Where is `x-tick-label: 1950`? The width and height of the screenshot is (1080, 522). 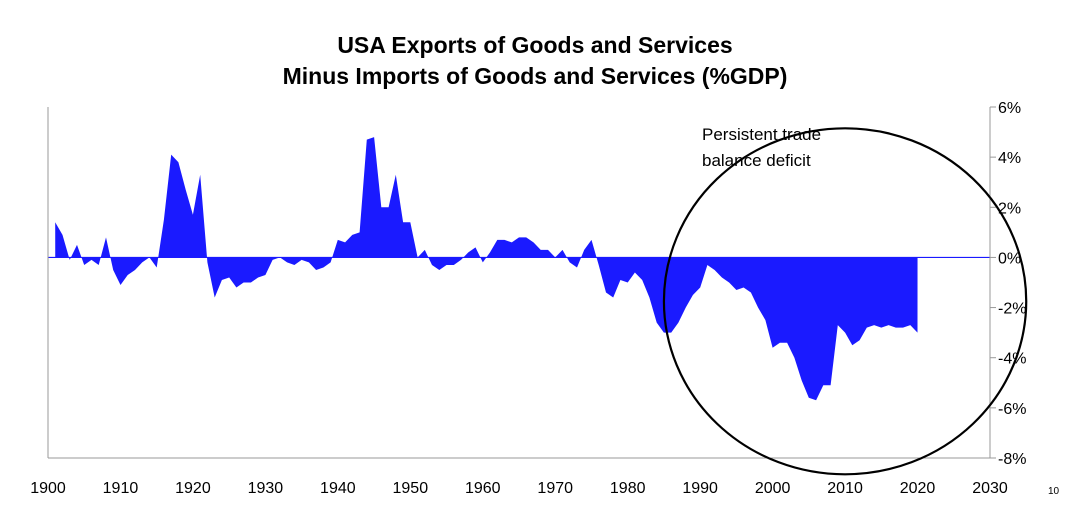 x-tick-label: 1950 is located at coordinates (411, 488).